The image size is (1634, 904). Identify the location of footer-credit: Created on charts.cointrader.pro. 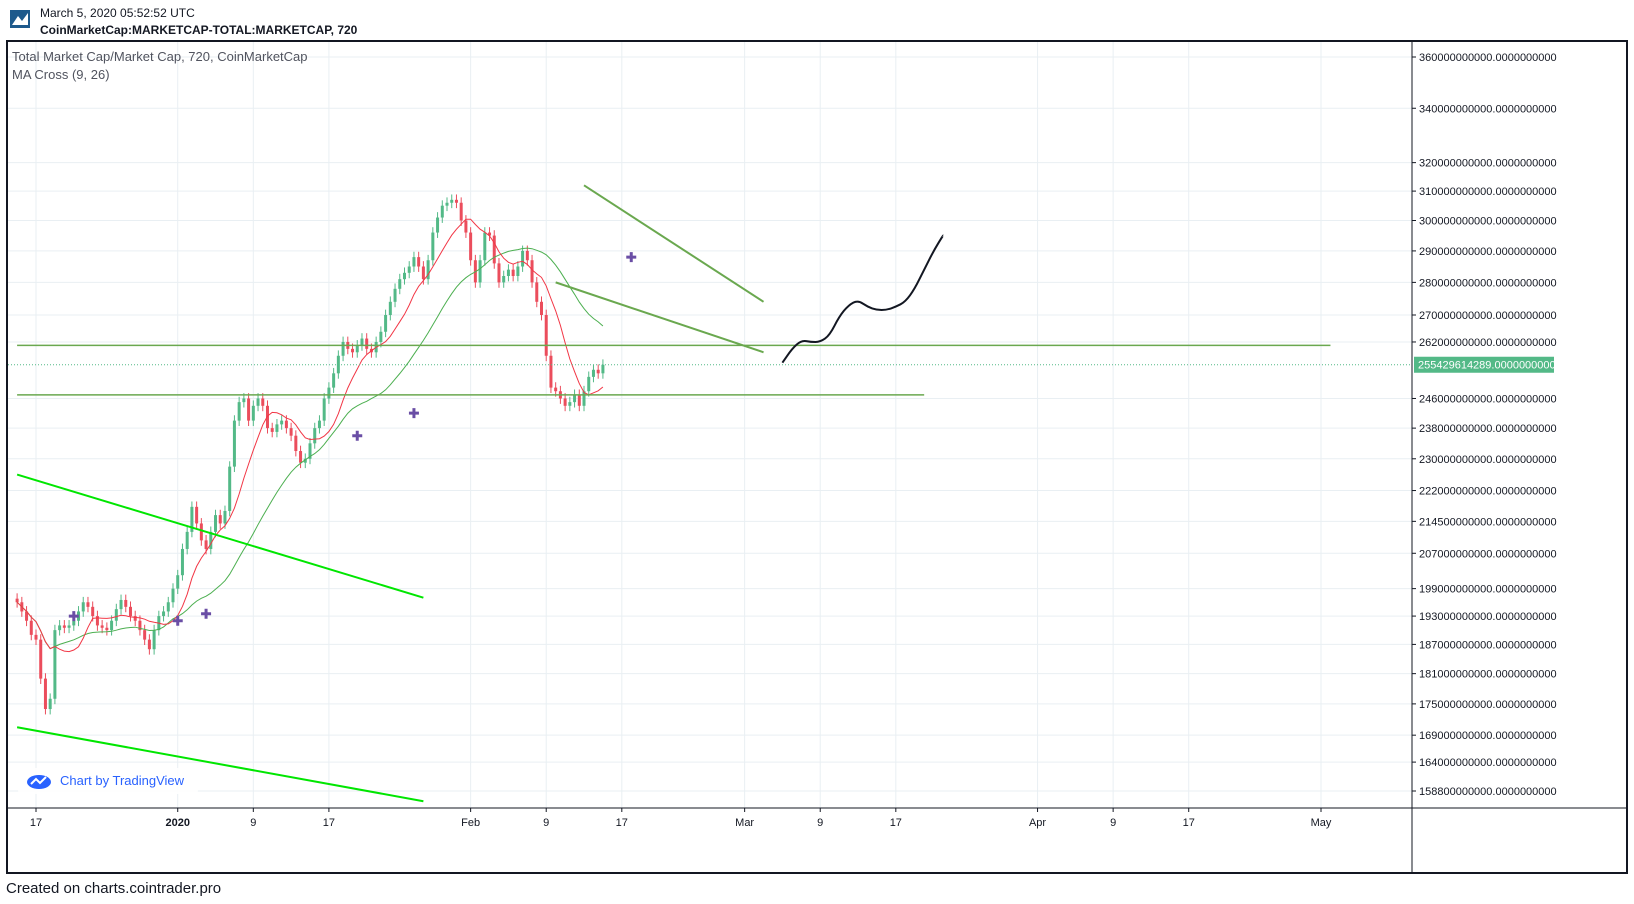
(114, 888).